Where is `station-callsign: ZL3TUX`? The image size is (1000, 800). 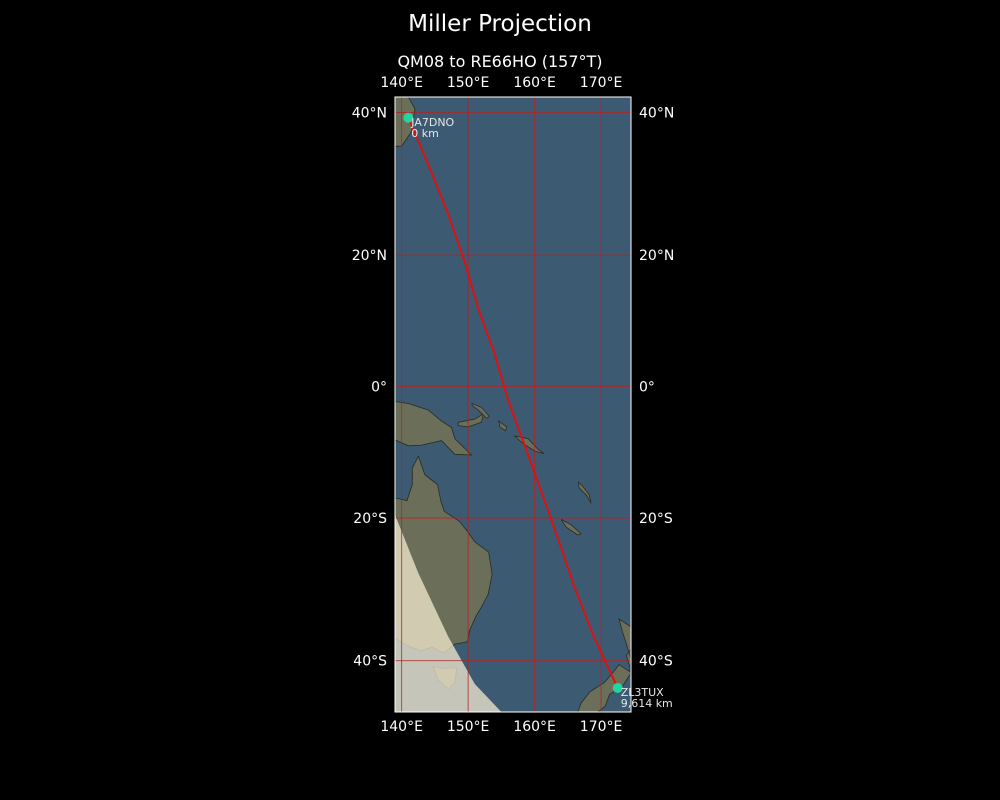
station-callsign: ZL3TUX is located at coordinates (642, 692).